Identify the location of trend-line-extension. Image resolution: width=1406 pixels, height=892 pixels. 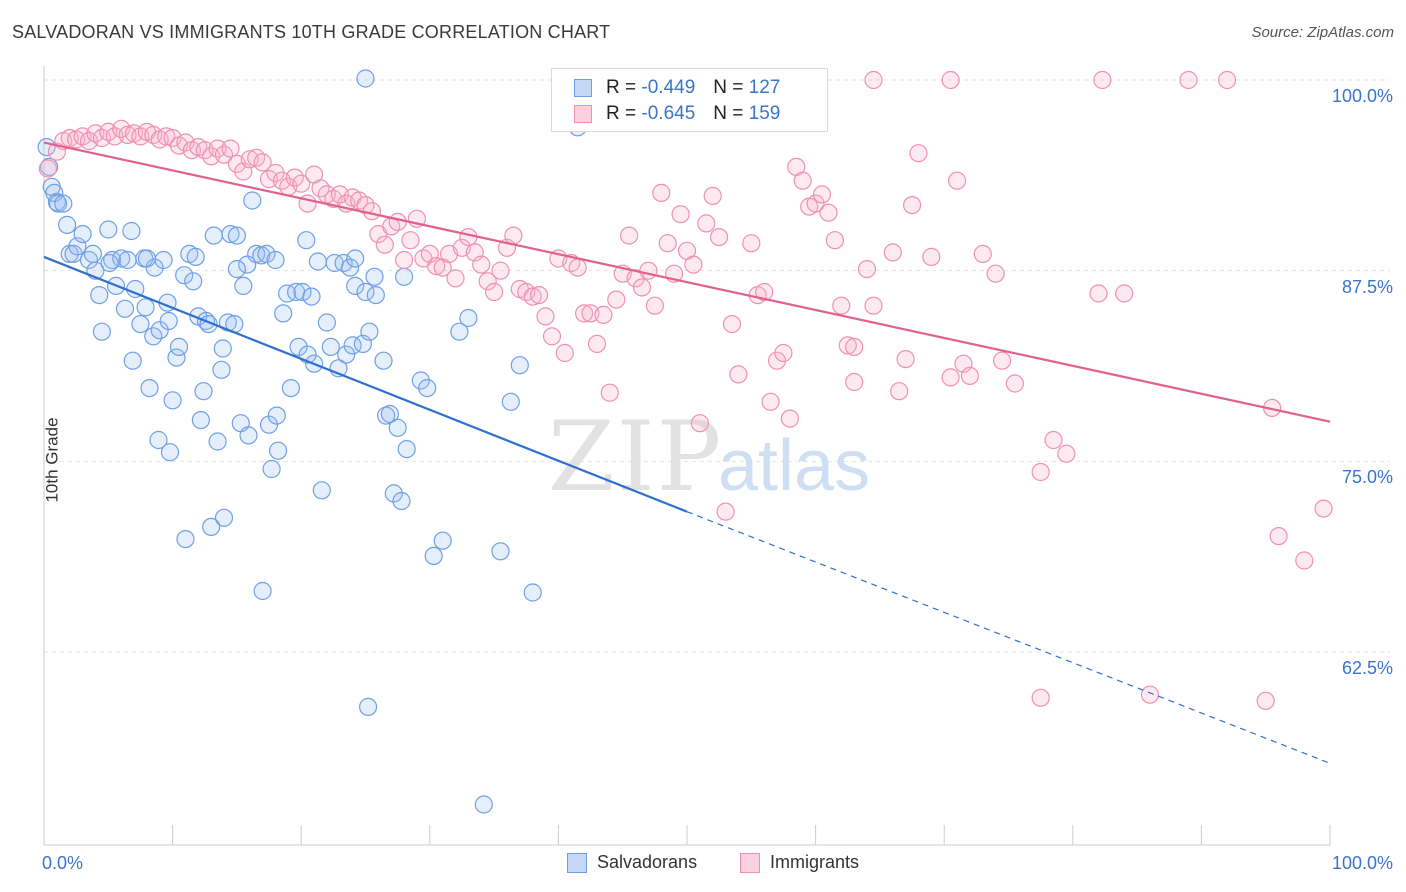
(1008, 637).